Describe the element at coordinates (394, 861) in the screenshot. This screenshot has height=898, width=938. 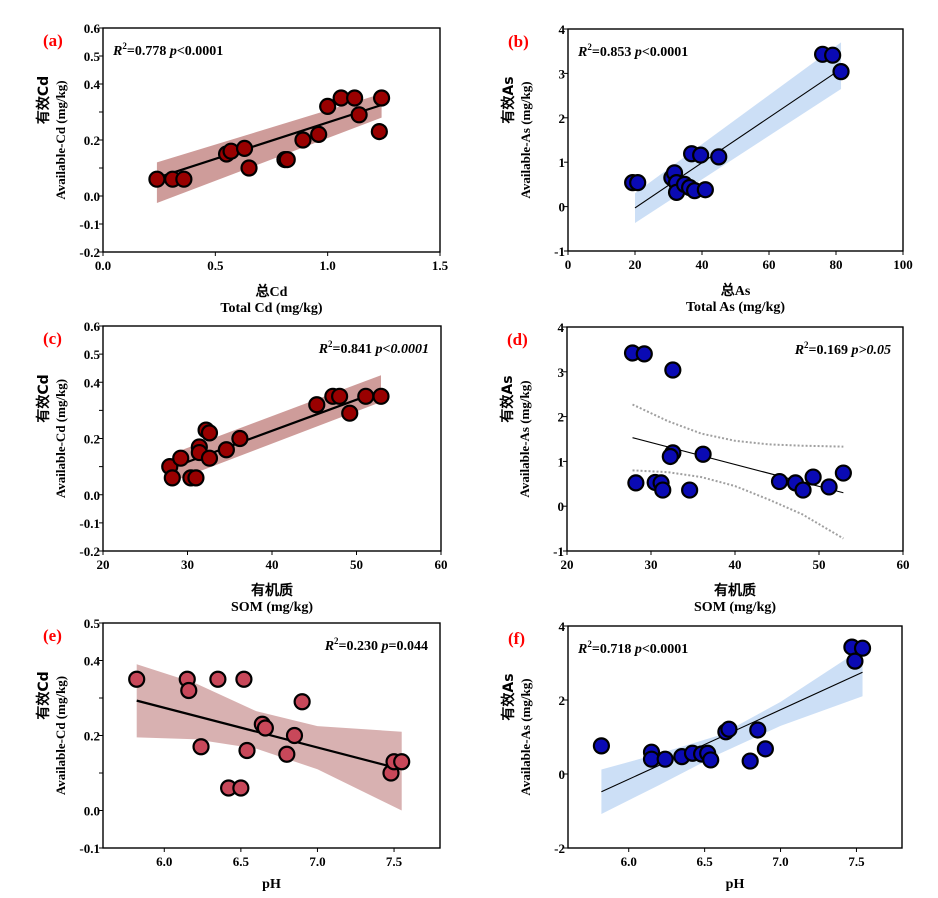
I see `x-tick-label: 7.5` at that location.